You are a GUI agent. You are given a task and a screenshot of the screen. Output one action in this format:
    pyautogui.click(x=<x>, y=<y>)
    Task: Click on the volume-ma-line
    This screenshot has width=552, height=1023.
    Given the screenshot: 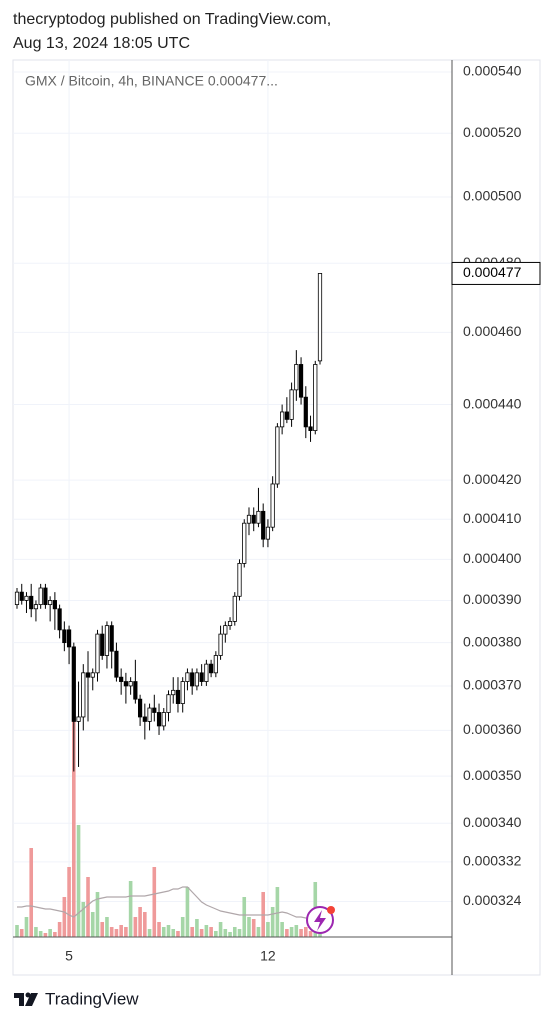 What is the action you would take?
    pyautogui.click(x=168, y=903)
    